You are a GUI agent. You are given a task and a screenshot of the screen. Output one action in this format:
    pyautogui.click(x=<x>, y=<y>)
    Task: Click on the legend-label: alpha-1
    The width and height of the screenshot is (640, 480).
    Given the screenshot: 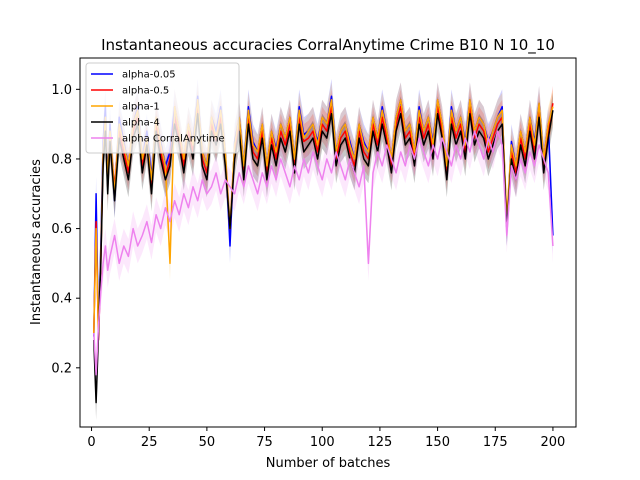 What is the action you would take?
    pyautogui.click(x=141, y=107)
    